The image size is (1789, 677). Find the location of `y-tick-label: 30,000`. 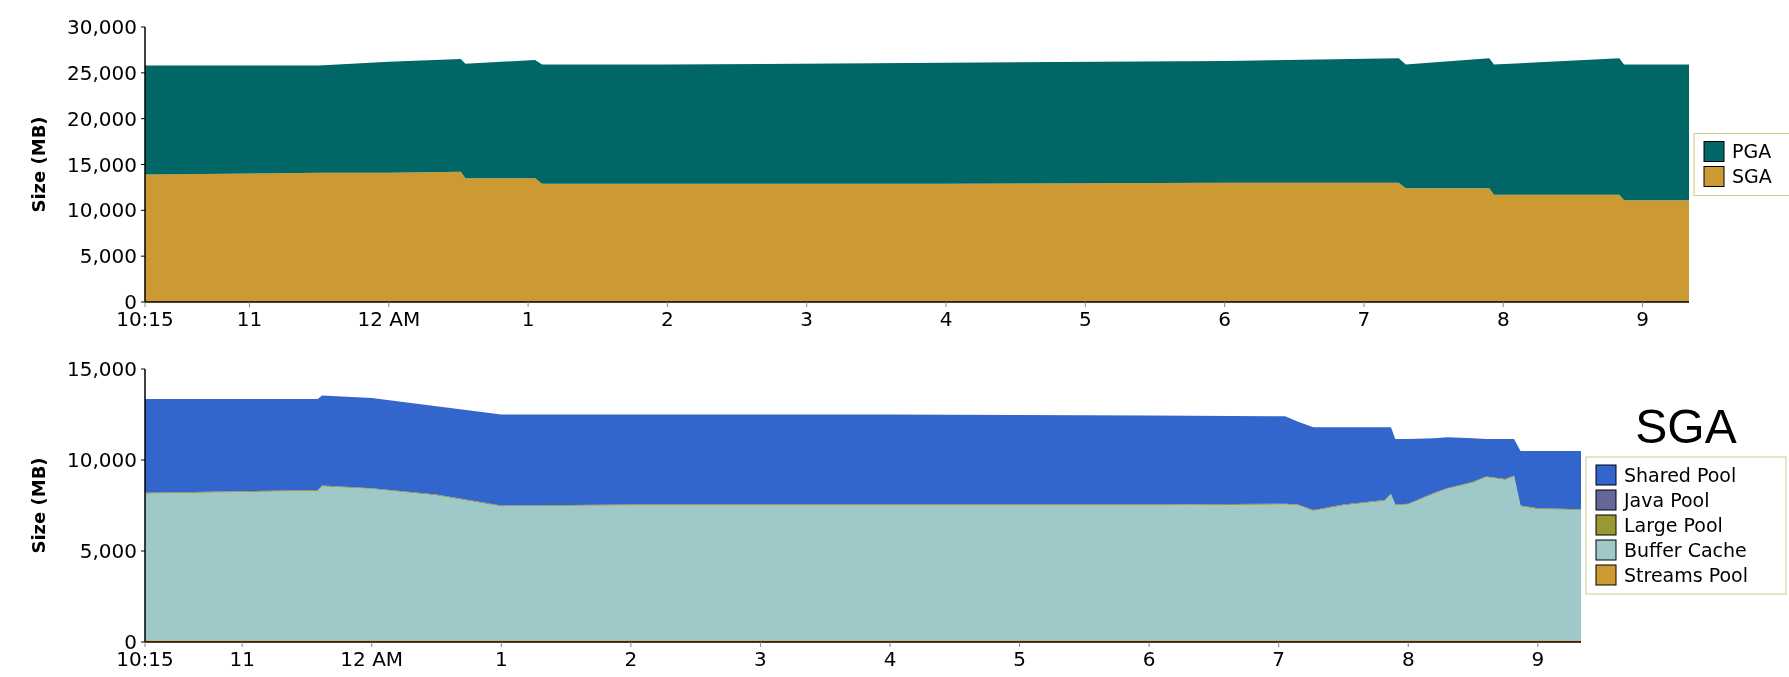

y-tick-label: 30,000 is located at coordinates (102, 27).